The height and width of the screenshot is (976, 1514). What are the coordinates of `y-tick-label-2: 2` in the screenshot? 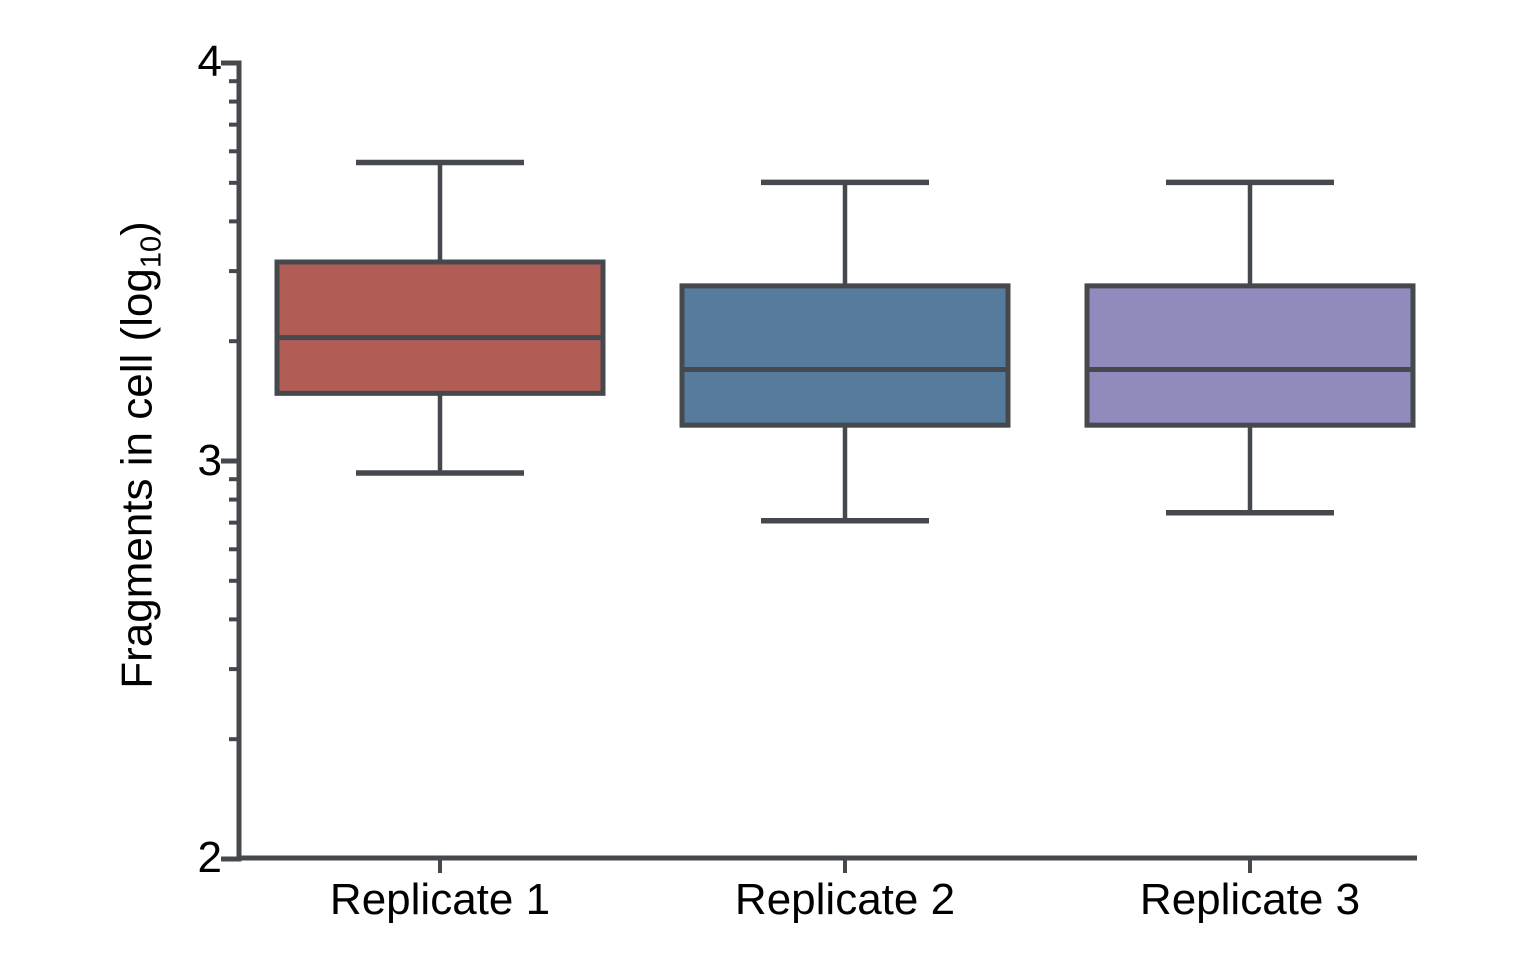 It's located at (209, 858).